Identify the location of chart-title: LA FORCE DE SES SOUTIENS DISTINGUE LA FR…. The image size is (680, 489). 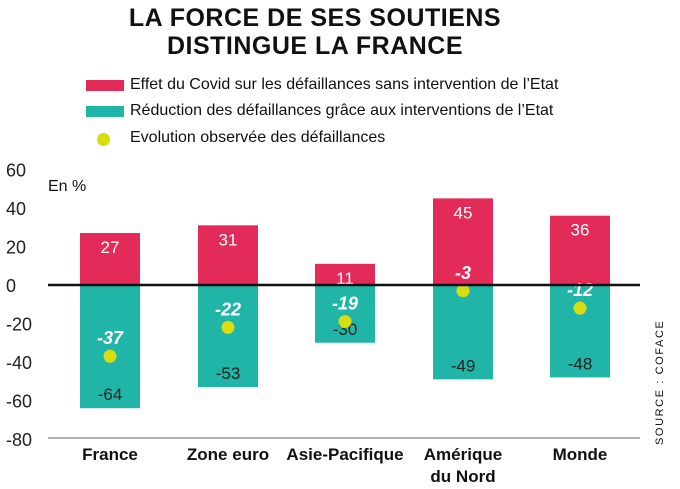
(315, 32).